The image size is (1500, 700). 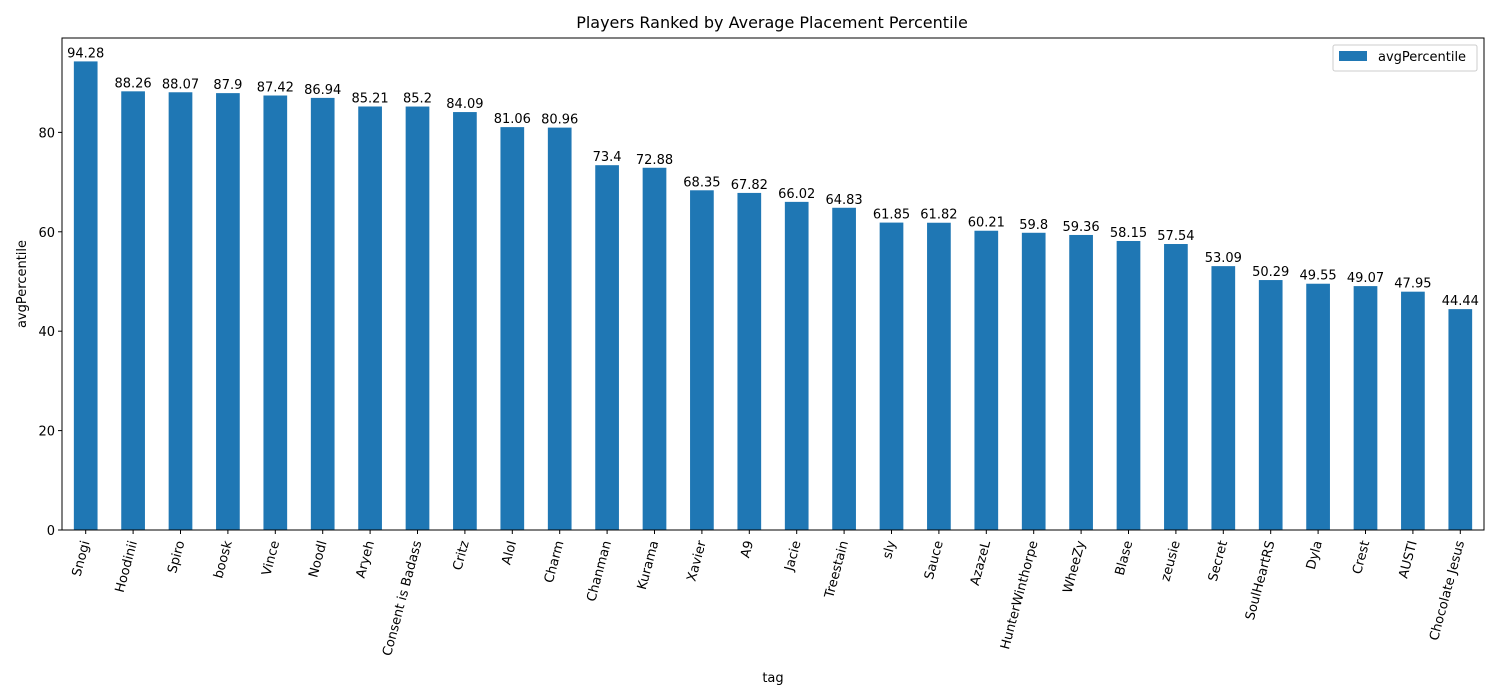 I want to click on data-label-15: 66.02, so click(x=796, y=194).